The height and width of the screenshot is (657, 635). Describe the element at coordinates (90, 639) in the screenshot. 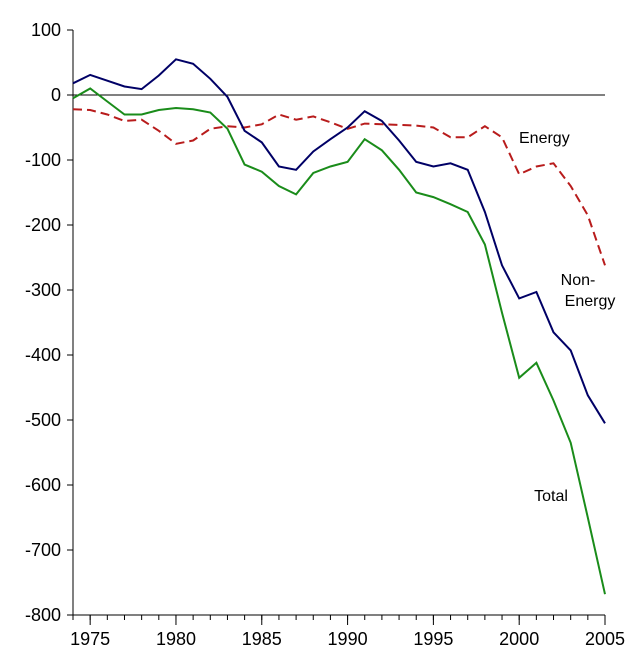

I see `x-tick-label: 1975` at that location.